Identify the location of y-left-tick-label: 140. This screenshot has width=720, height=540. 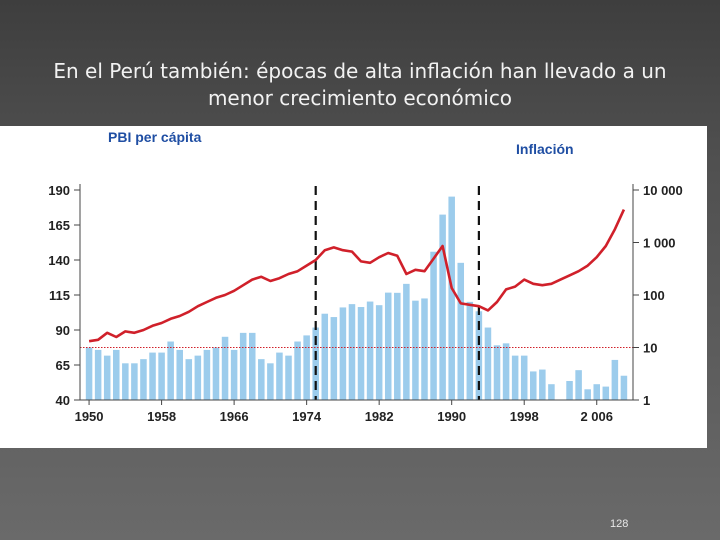
(59, 260).